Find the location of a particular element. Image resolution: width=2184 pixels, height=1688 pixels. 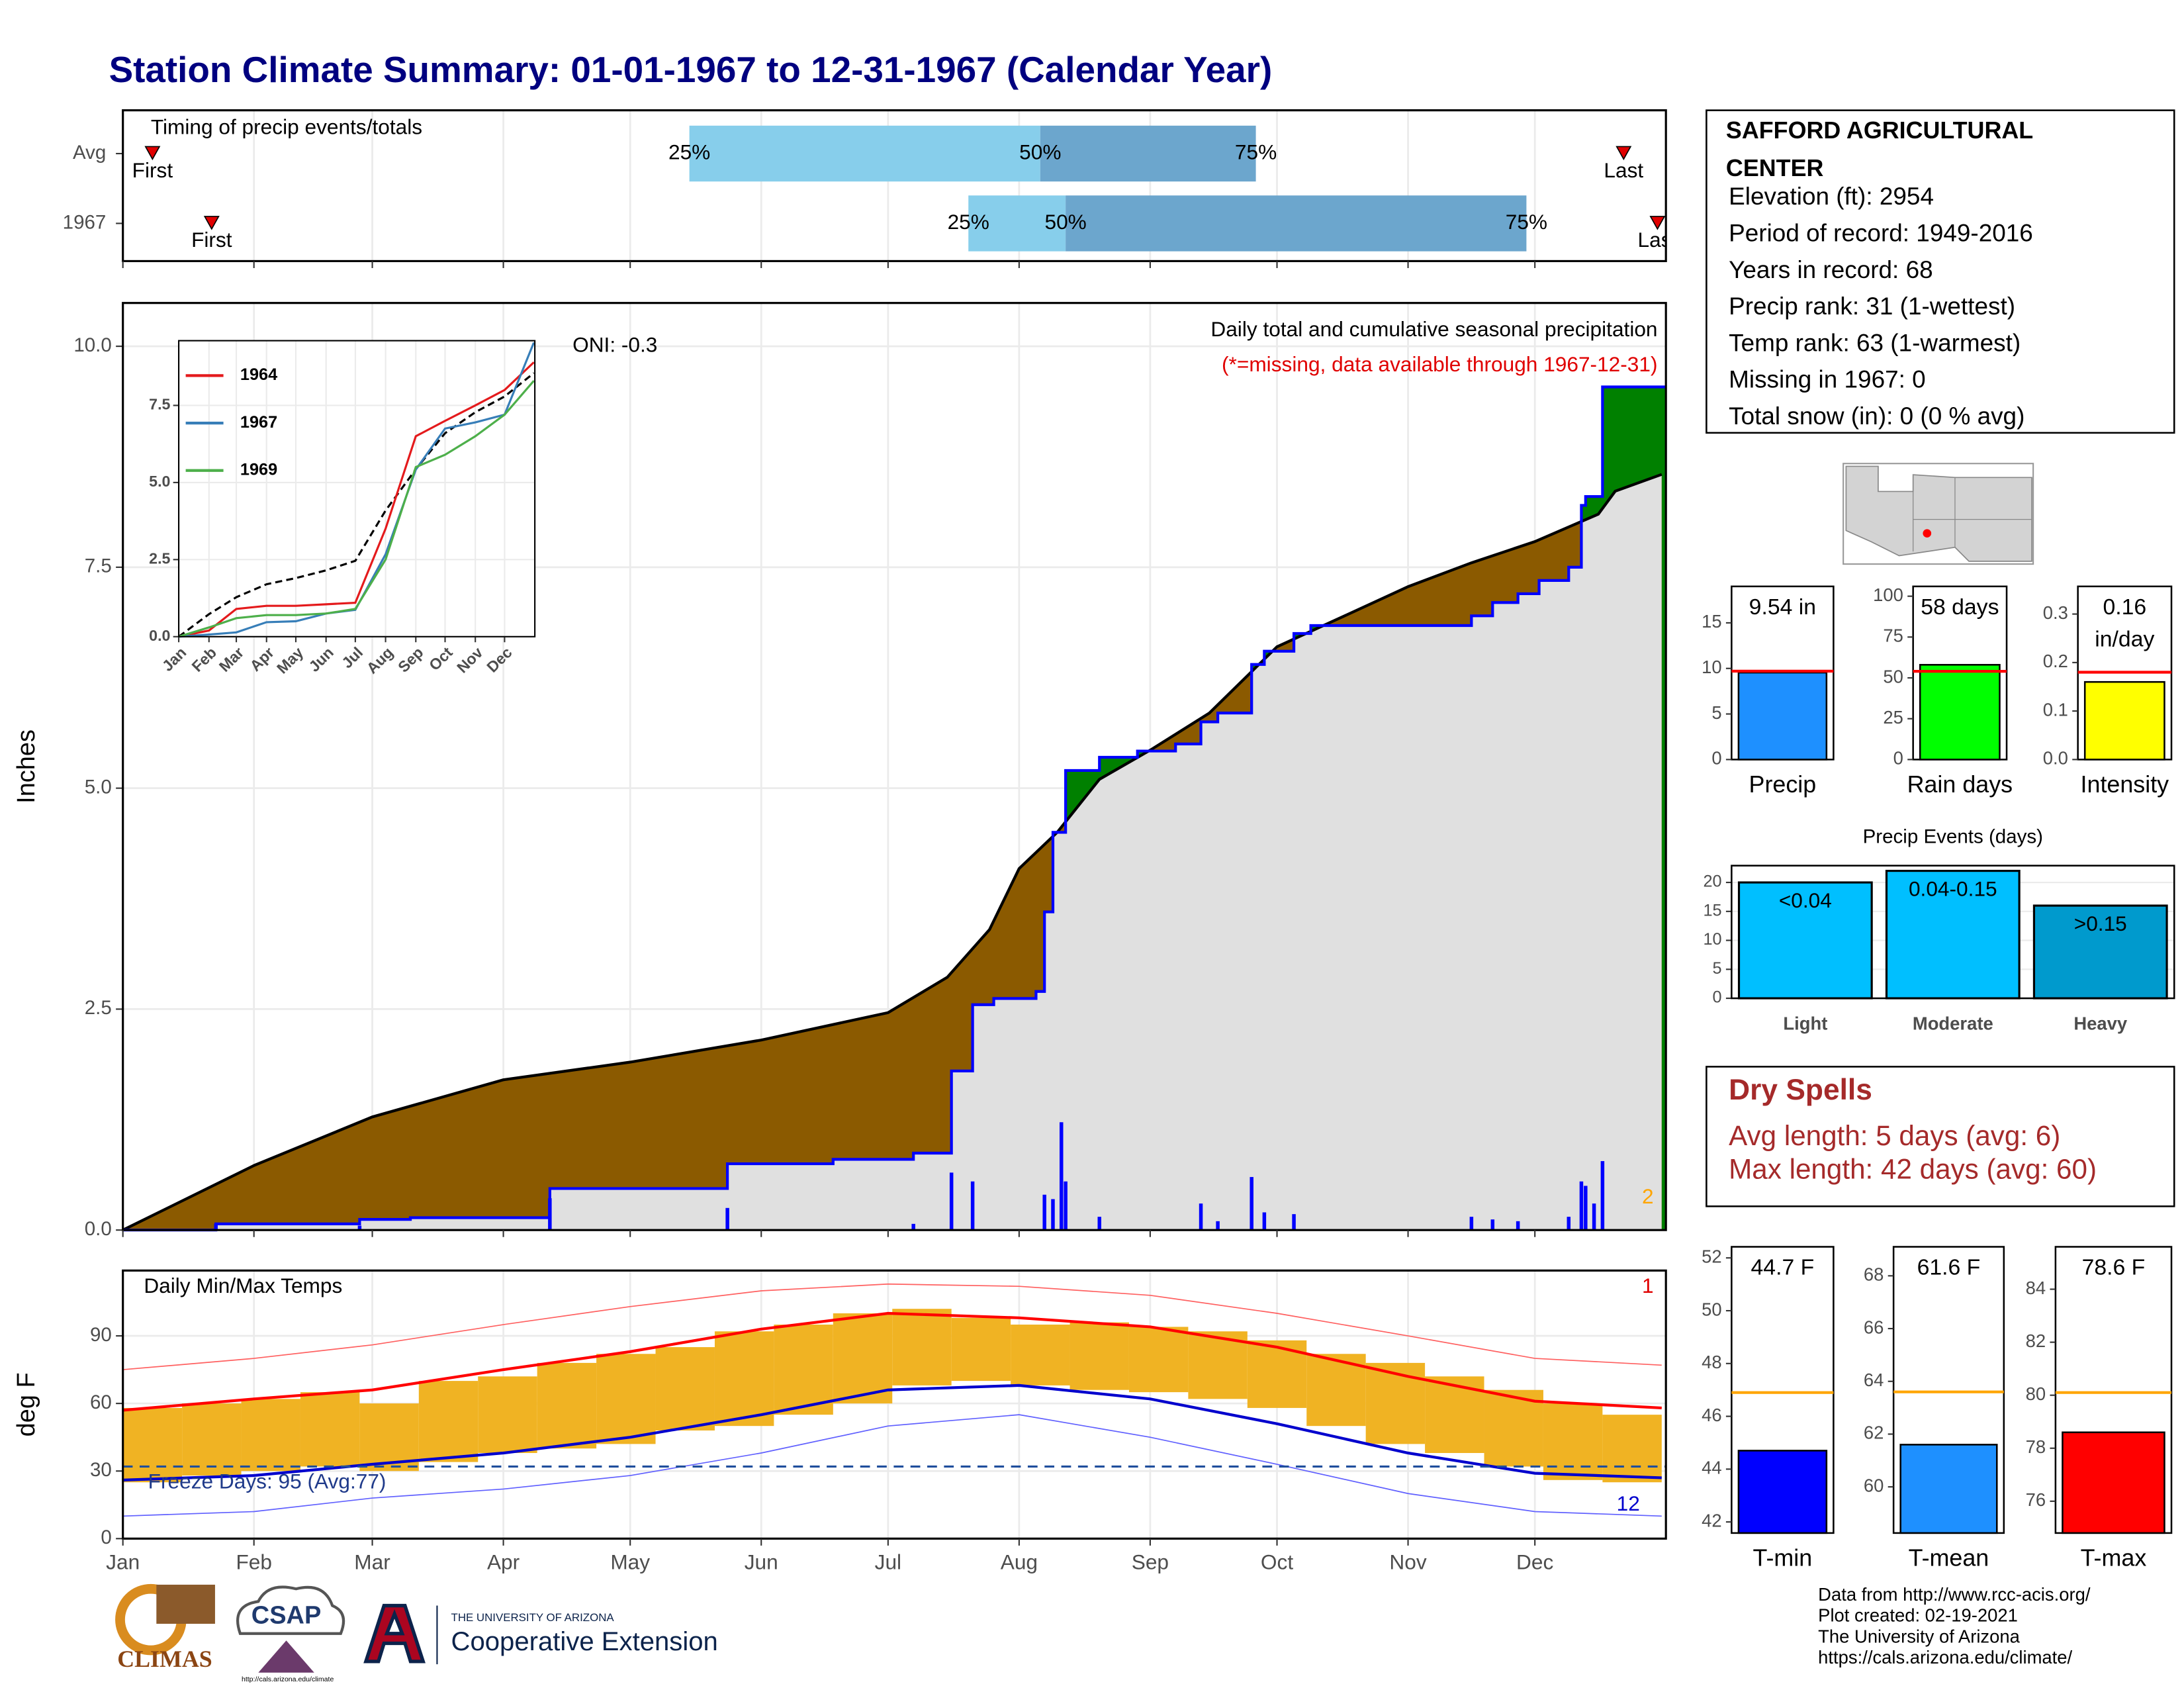

x-tick-label: Aug is located at coordinates (1020, 1562).